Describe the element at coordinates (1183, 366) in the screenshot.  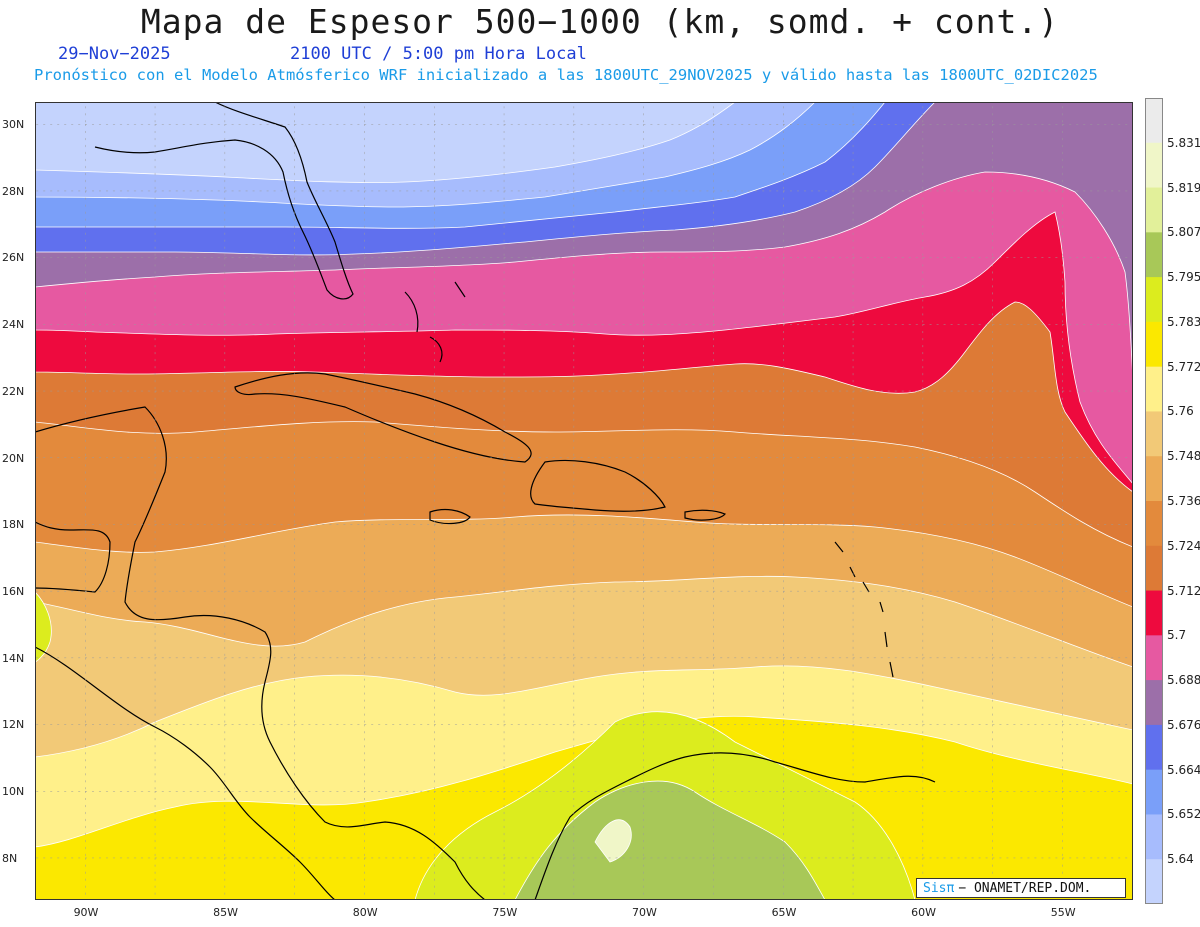
I see `colorbar-label: 5.772` at that location.